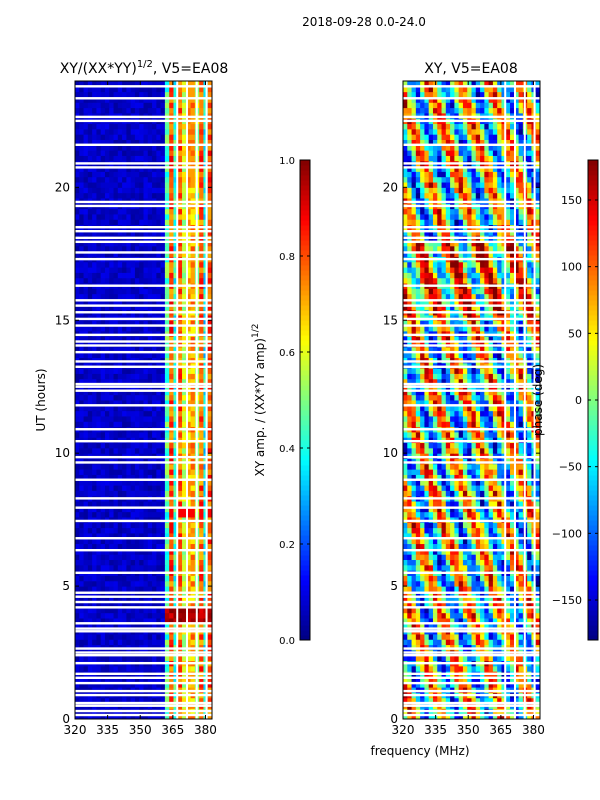  Describe the element at coordinates (305, 400) in the screenshot. I see `amp-colorbar-frame` at that location.